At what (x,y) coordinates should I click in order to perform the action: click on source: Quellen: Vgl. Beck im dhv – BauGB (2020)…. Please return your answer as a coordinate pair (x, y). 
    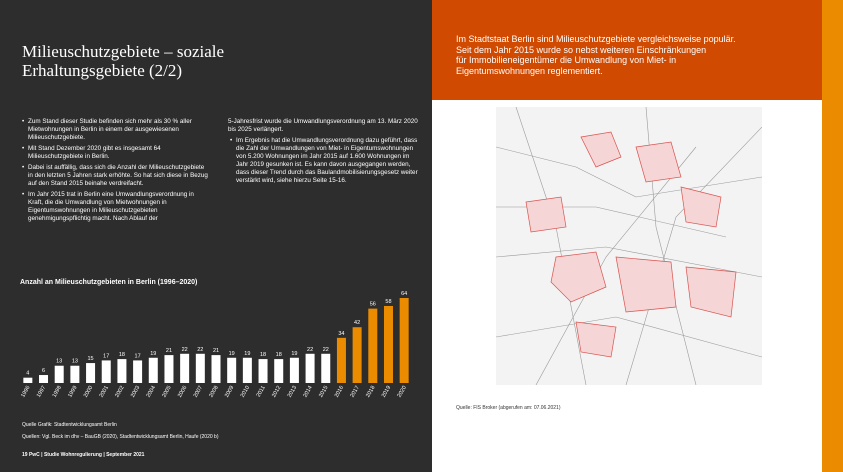
    Looking at the image, I should click on (120, 437).